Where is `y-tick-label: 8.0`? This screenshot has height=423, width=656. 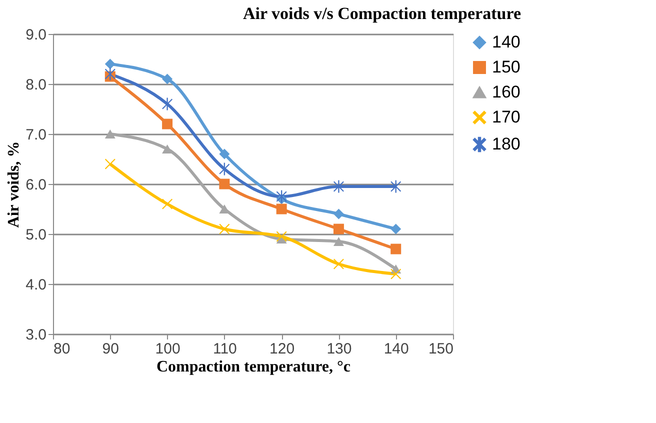 y-tick-label: 8.0 is located at coordinates (36, 85).